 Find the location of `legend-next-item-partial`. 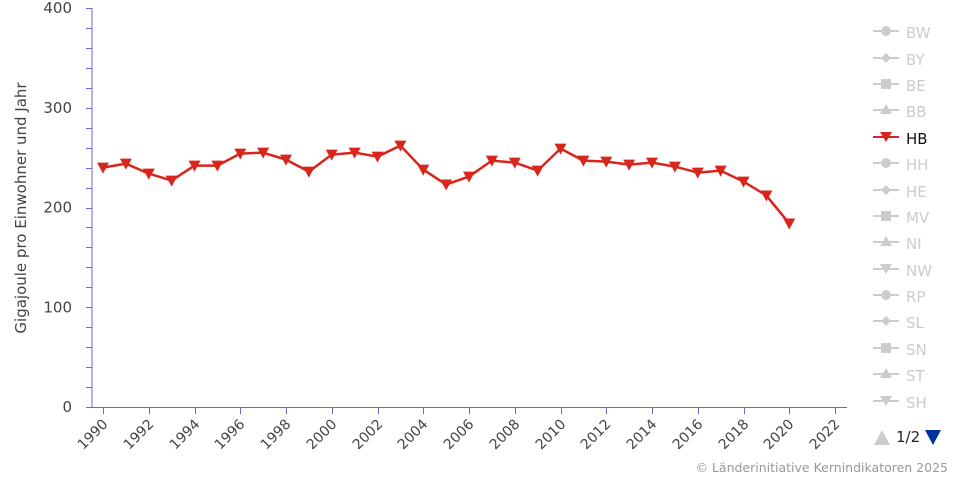

legend-next-item-partial is located at coordinates (912, 412).